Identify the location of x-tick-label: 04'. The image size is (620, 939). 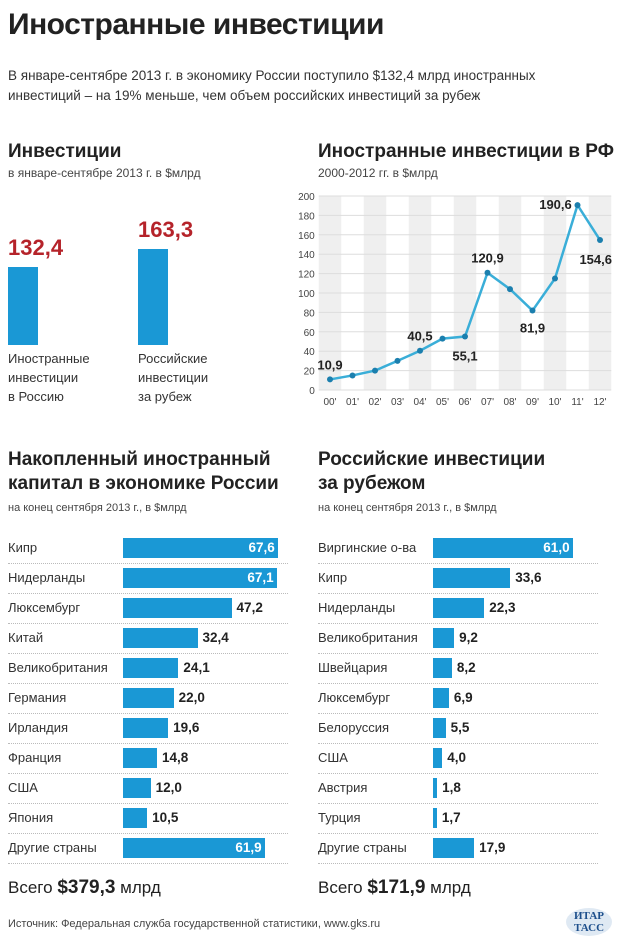
(419, 402).